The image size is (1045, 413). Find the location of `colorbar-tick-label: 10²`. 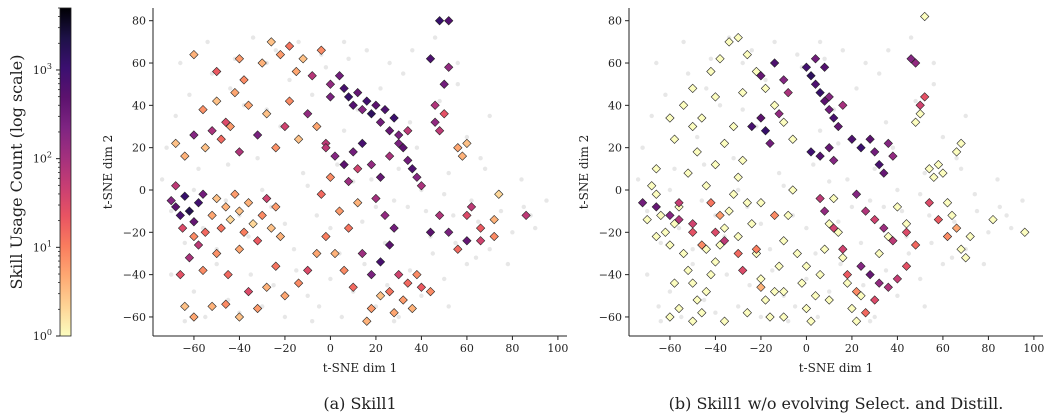

colorbar-tick-label: 10² is located at coordinates (42, 158).